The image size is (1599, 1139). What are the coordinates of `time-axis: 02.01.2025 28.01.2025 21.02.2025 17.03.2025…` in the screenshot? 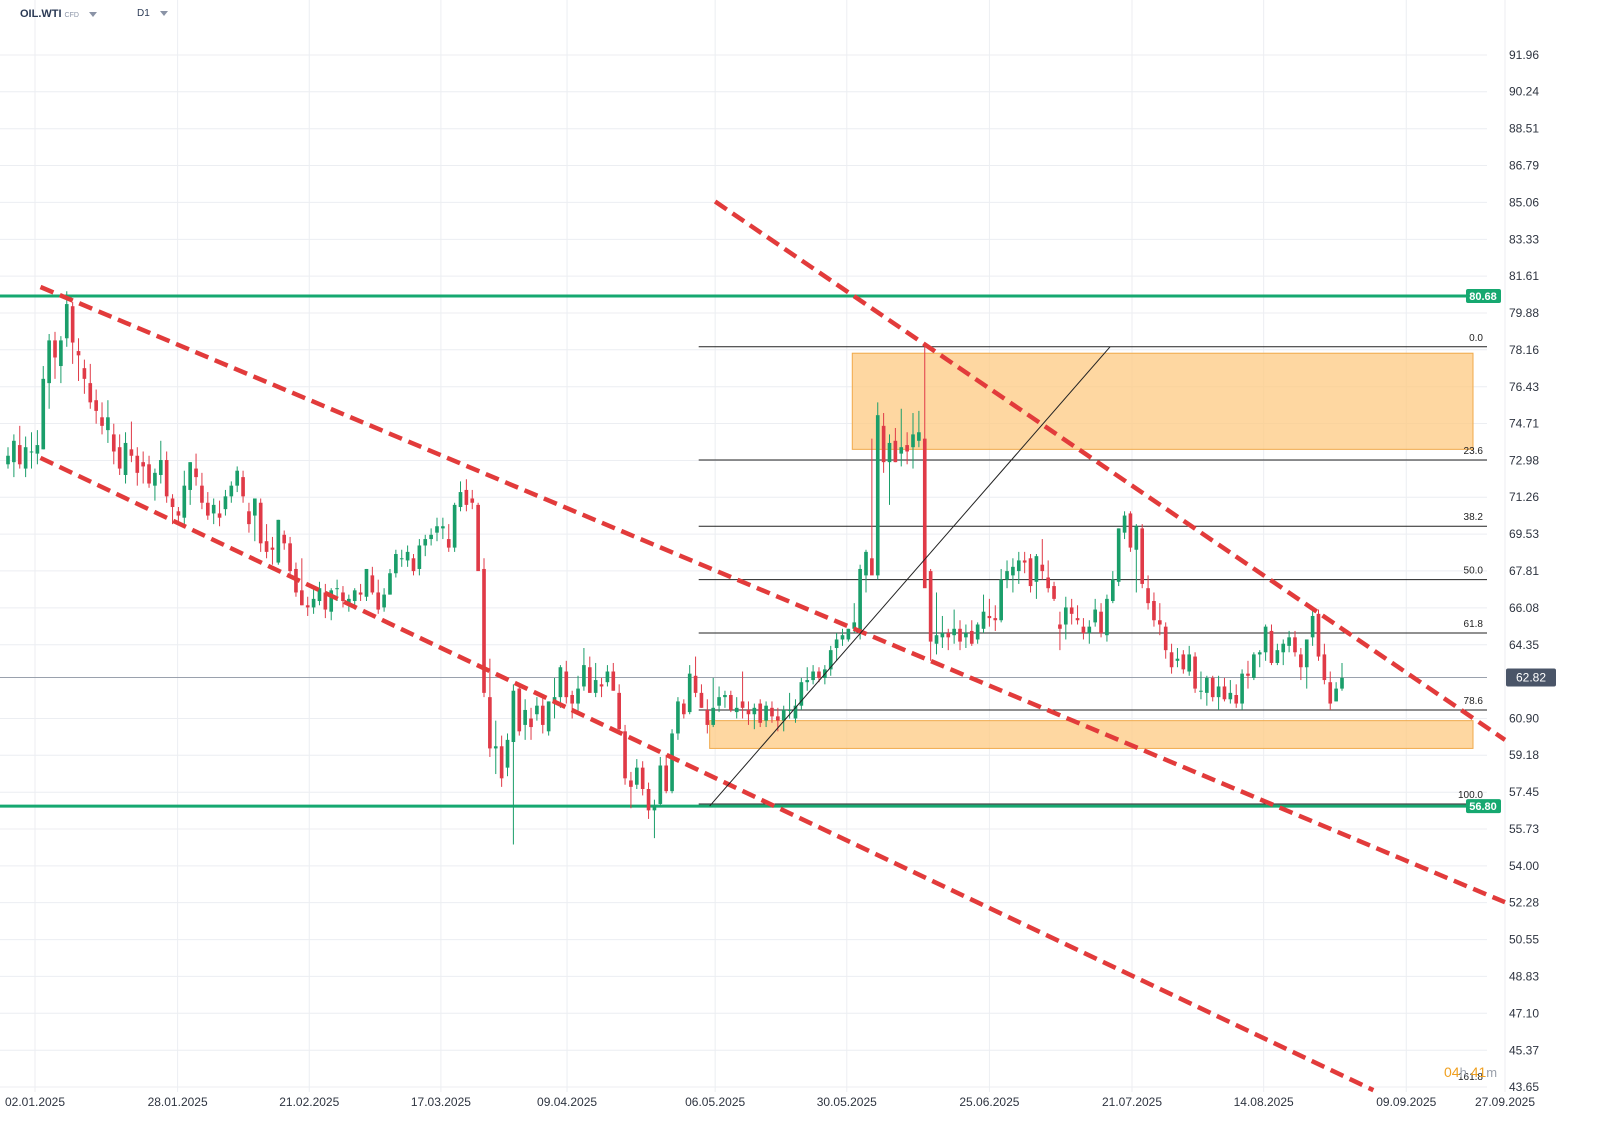 It's located at (770, 1102).